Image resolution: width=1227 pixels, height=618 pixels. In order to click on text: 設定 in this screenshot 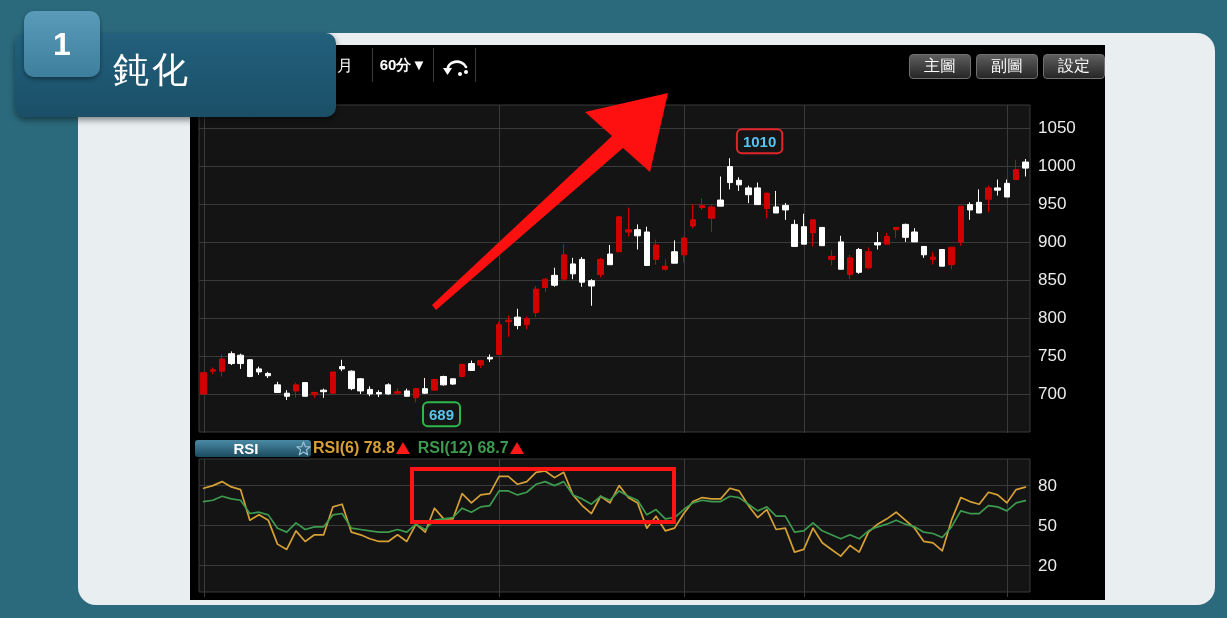, I will do `click(1074, 66)`.